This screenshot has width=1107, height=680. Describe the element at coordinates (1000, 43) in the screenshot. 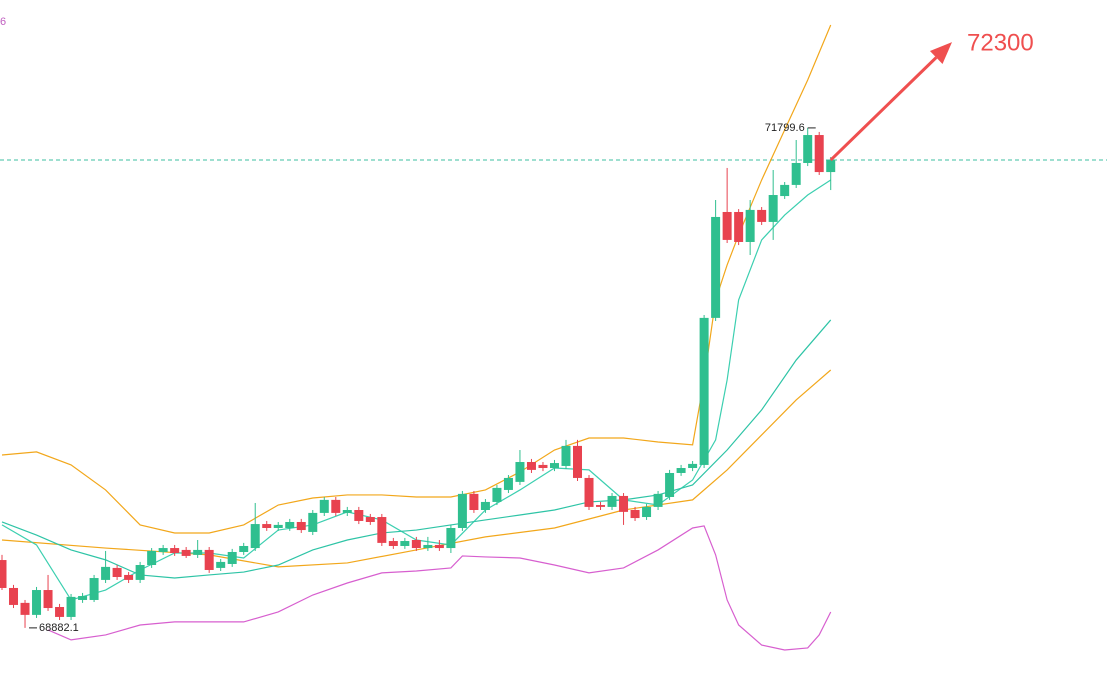

I see `target-label: 72300` at that location.